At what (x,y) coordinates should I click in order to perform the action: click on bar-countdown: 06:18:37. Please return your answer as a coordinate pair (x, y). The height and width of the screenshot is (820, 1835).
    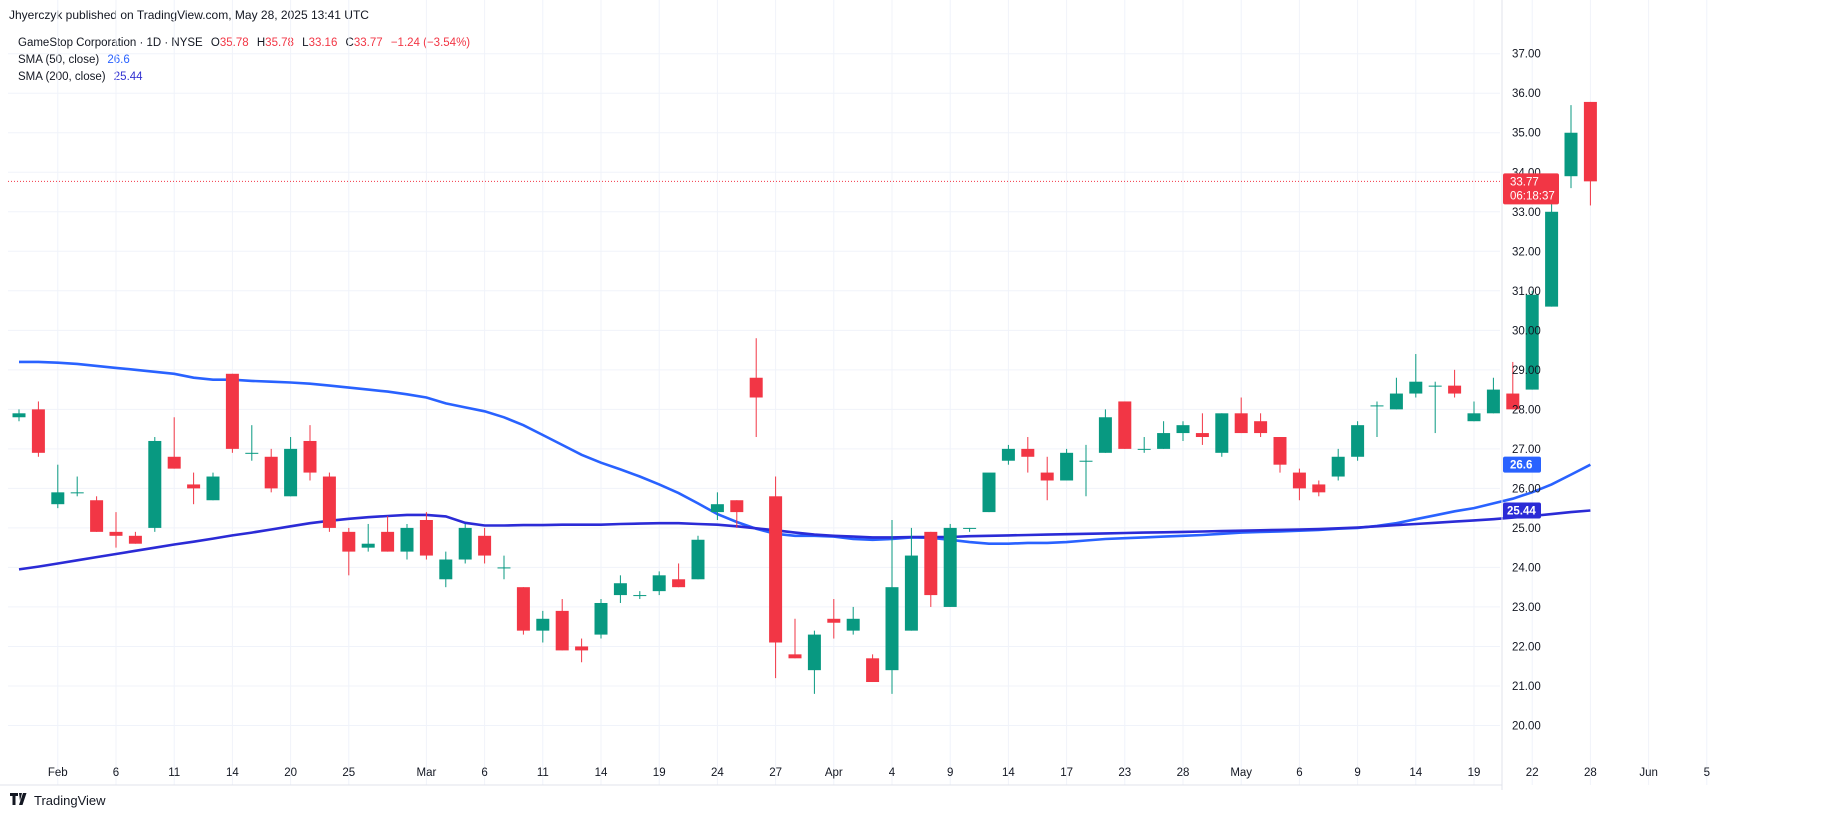
    Looking at the image, I should click on (1532, 196).